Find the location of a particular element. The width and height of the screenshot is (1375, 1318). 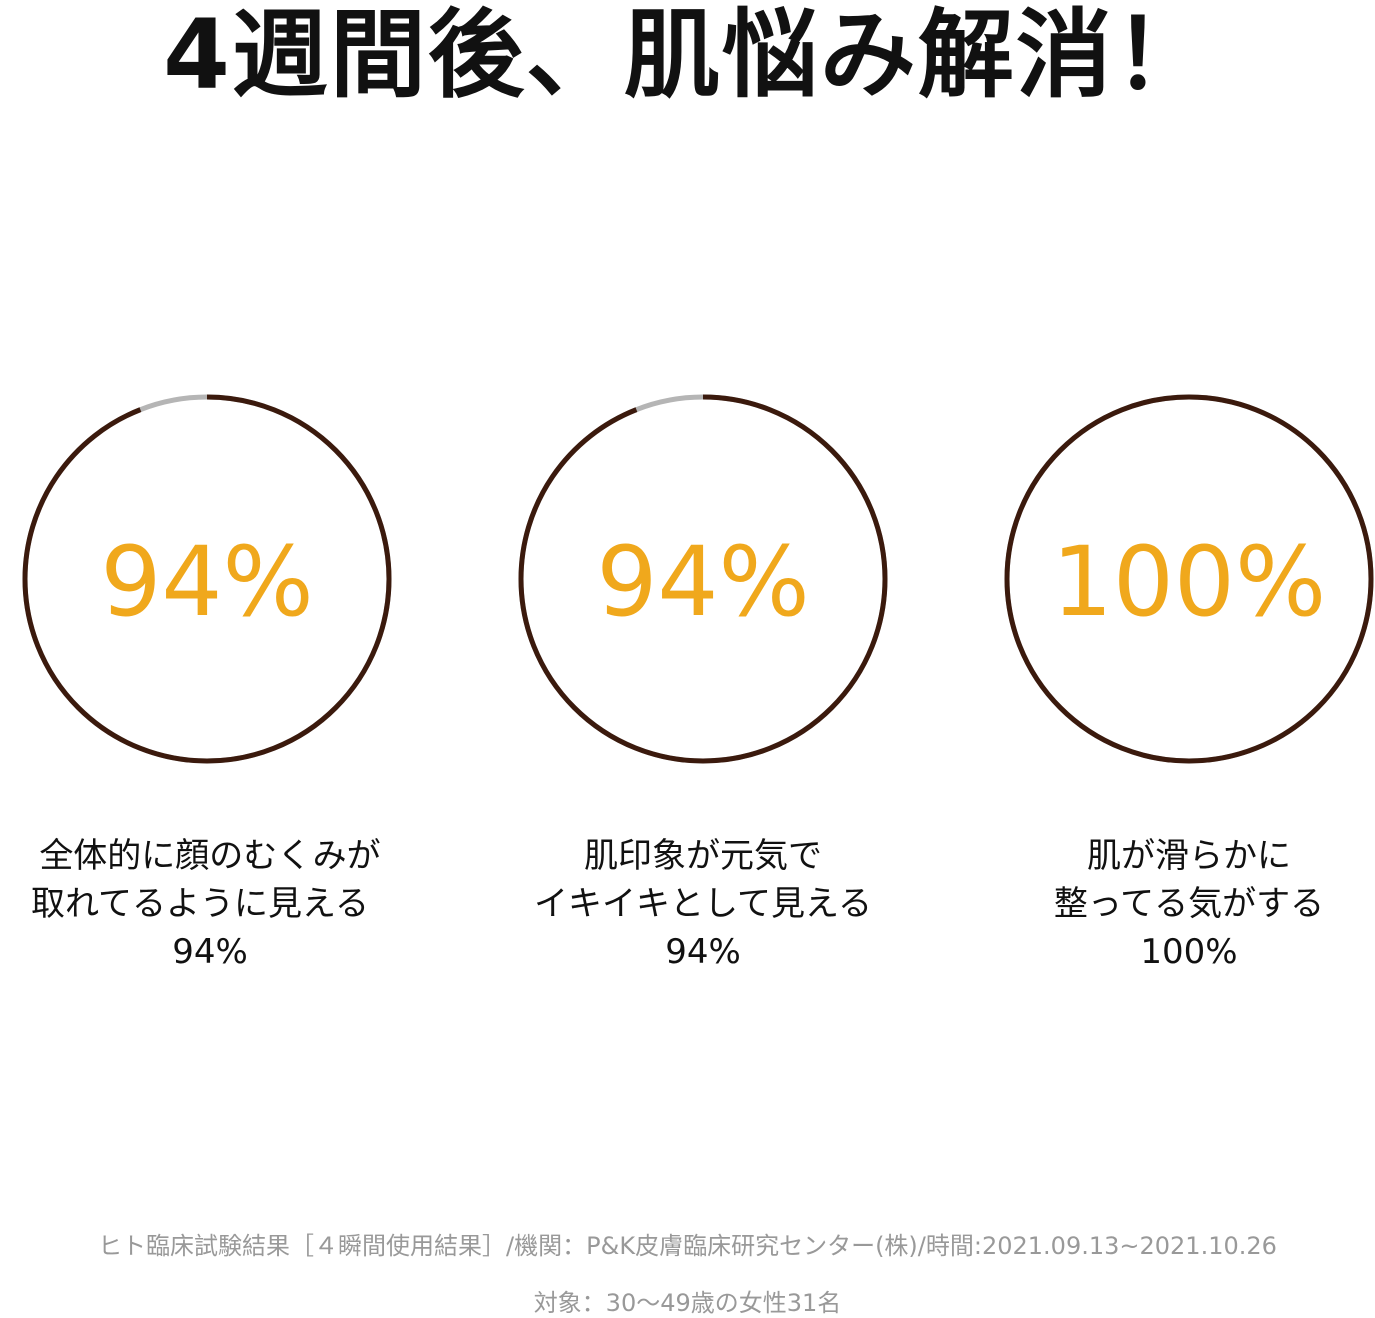

ring-value-label: 100% is located at coordinates (1189, 582).